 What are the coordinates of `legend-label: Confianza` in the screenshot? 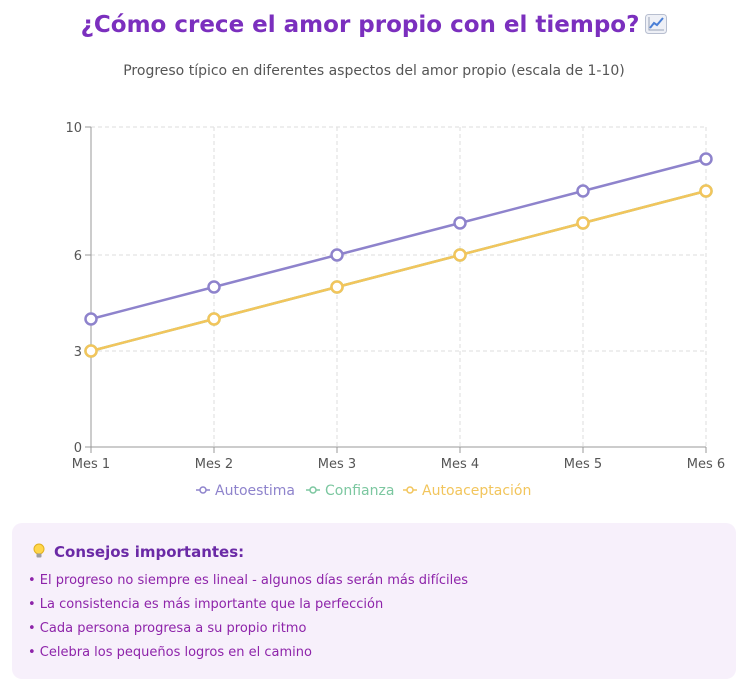 It's located at (359, 491).